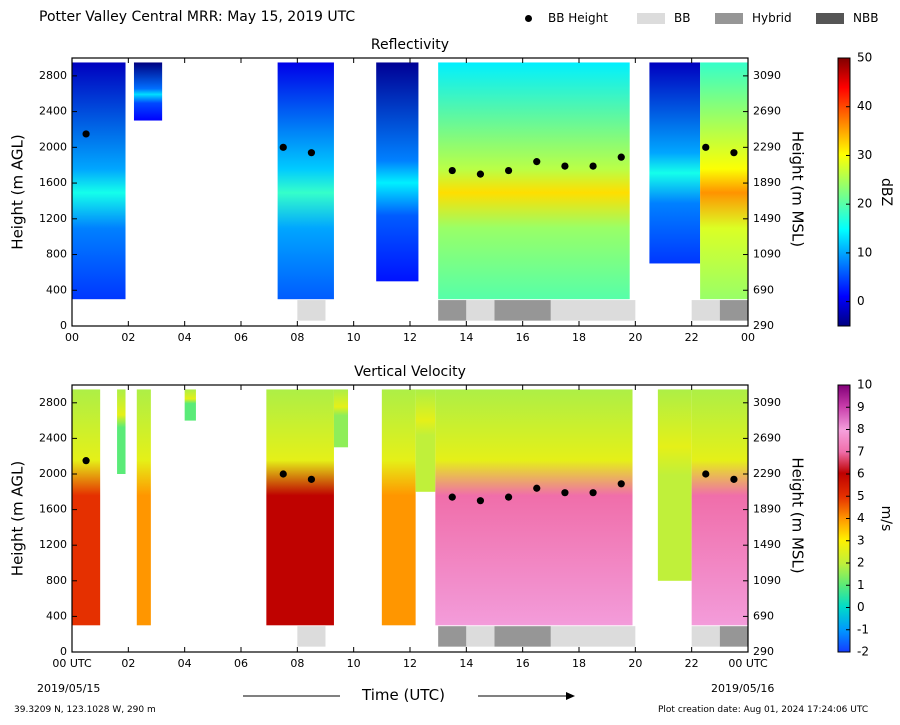  Describe the element at coordinates (886, 192) in the screenshot. I see `colorbar-label: dBZ` at that location.